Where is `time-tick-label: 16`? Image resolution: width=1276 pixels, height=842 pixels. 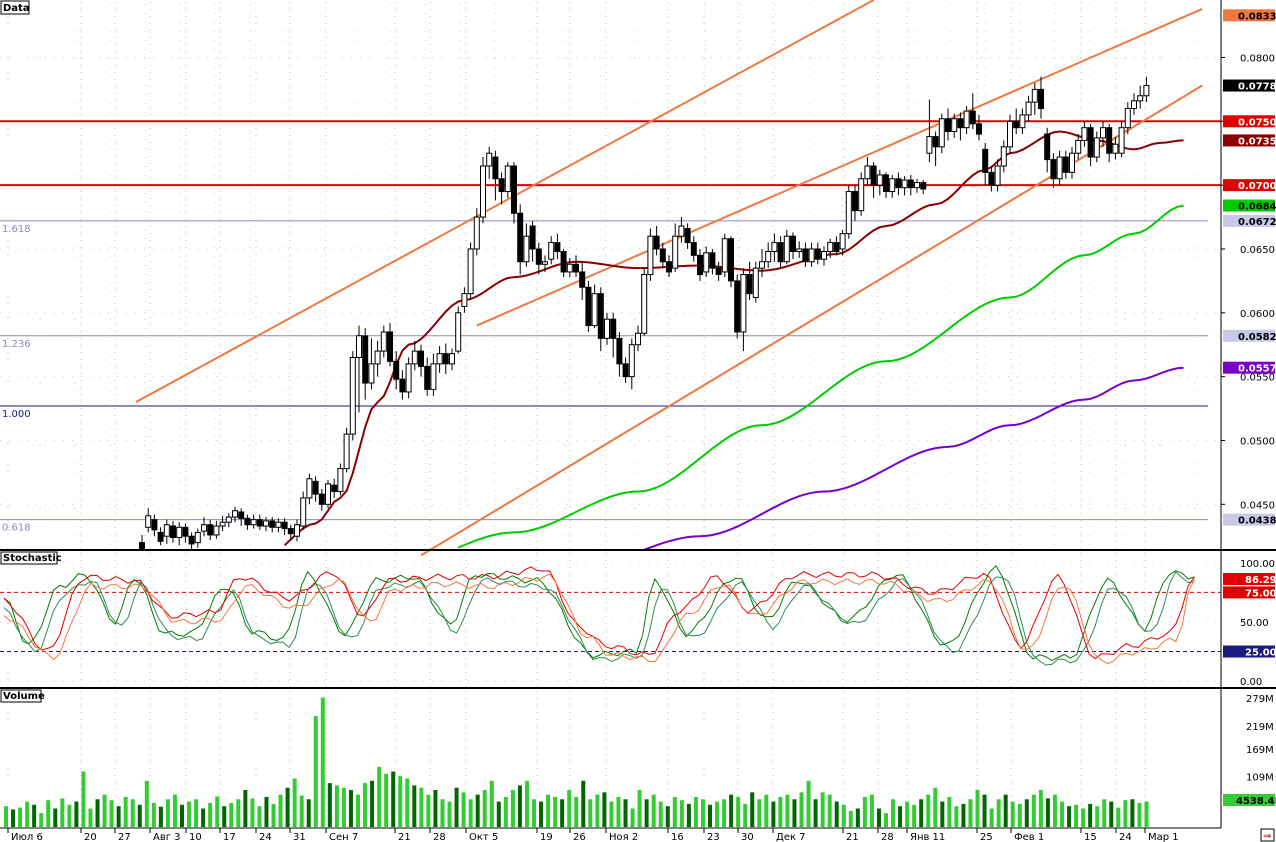 time-tick-label: 16 is located at coordinates (677, 837).